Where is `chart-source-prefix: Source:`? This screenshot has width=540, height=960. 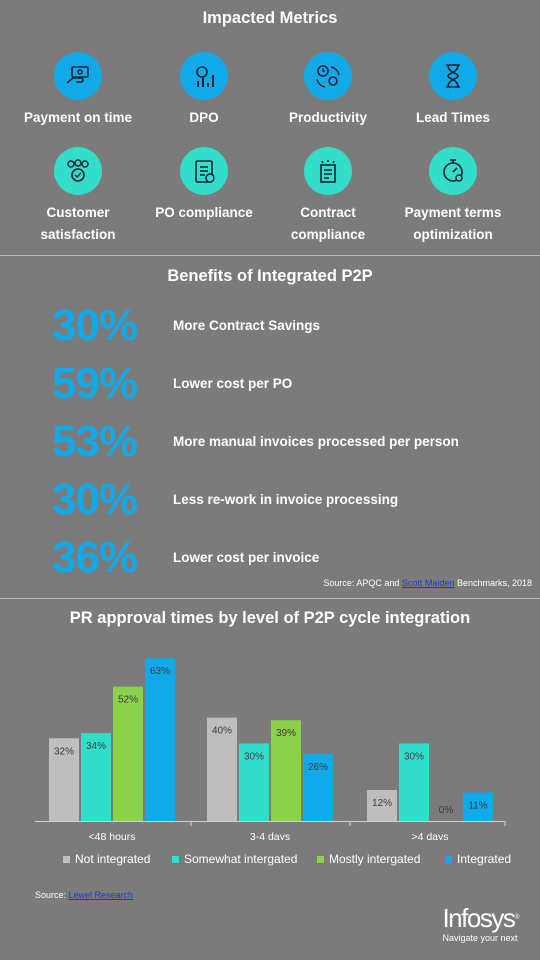 chart-source-prefix: Source: is located at coordinates (52, 895).